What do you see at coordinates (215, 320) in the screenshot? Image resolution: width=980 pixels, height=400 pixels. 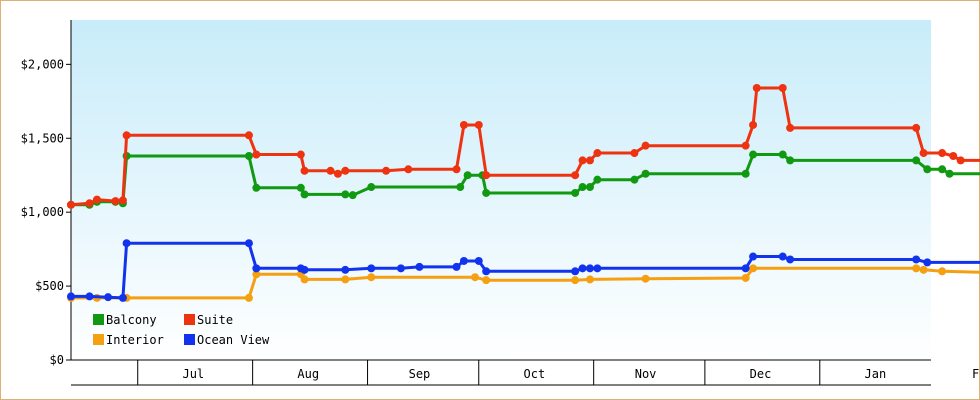 I see `legend-label: Suite` at bounding box center [215, 320].